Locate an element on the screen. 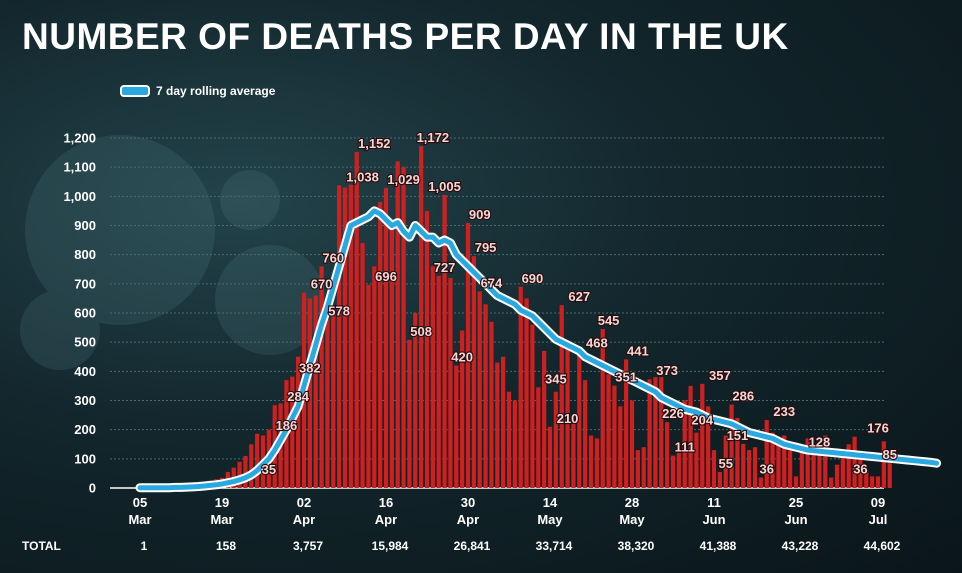 Image resolution: width=962 pixels, height=573 pixels. y-tick-label: 300 is located at coordinates (85, 400).